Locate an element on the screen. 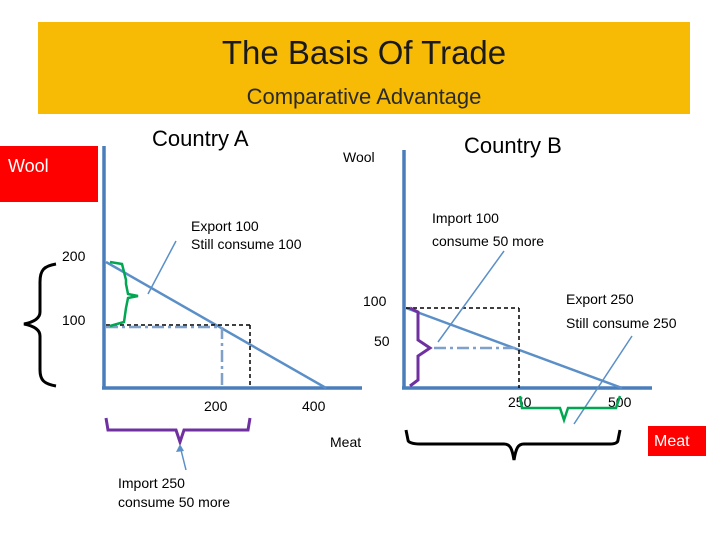 The image size is (728, 546). country-a-budget-line is located at coordinates (216, 325).